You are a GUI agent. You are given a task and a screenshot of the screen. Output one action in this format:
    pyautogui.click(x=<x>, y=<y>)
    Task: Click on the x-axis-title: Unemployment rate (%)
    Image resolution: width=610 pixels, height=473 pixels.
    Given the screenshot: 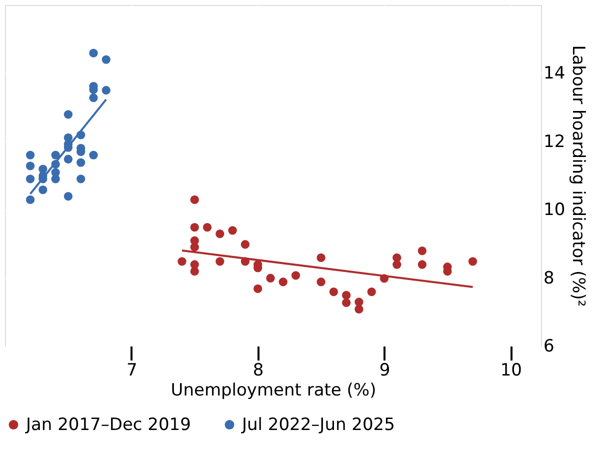 What is the action you would take?
    pyautogui.click(x=273, y=390)
    